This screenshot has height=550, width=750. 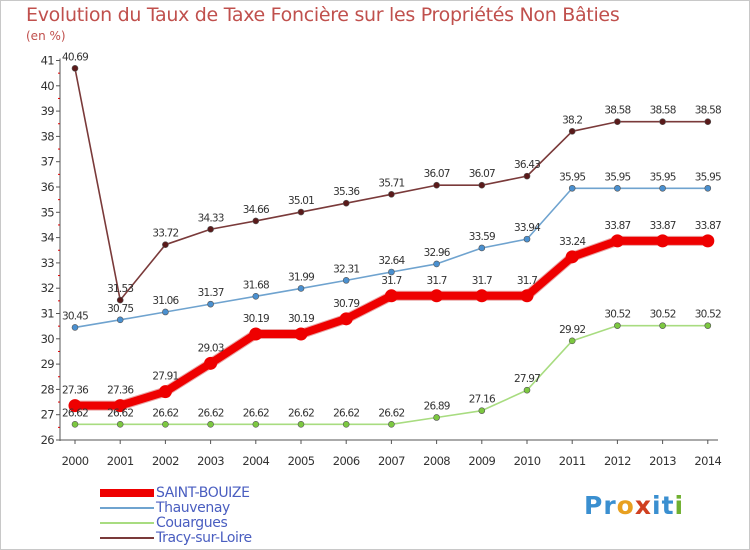 What do you see at coordinates (679, 505) in the screenshot?
I see `logo-letter: i` at bounding box center [679, 505].